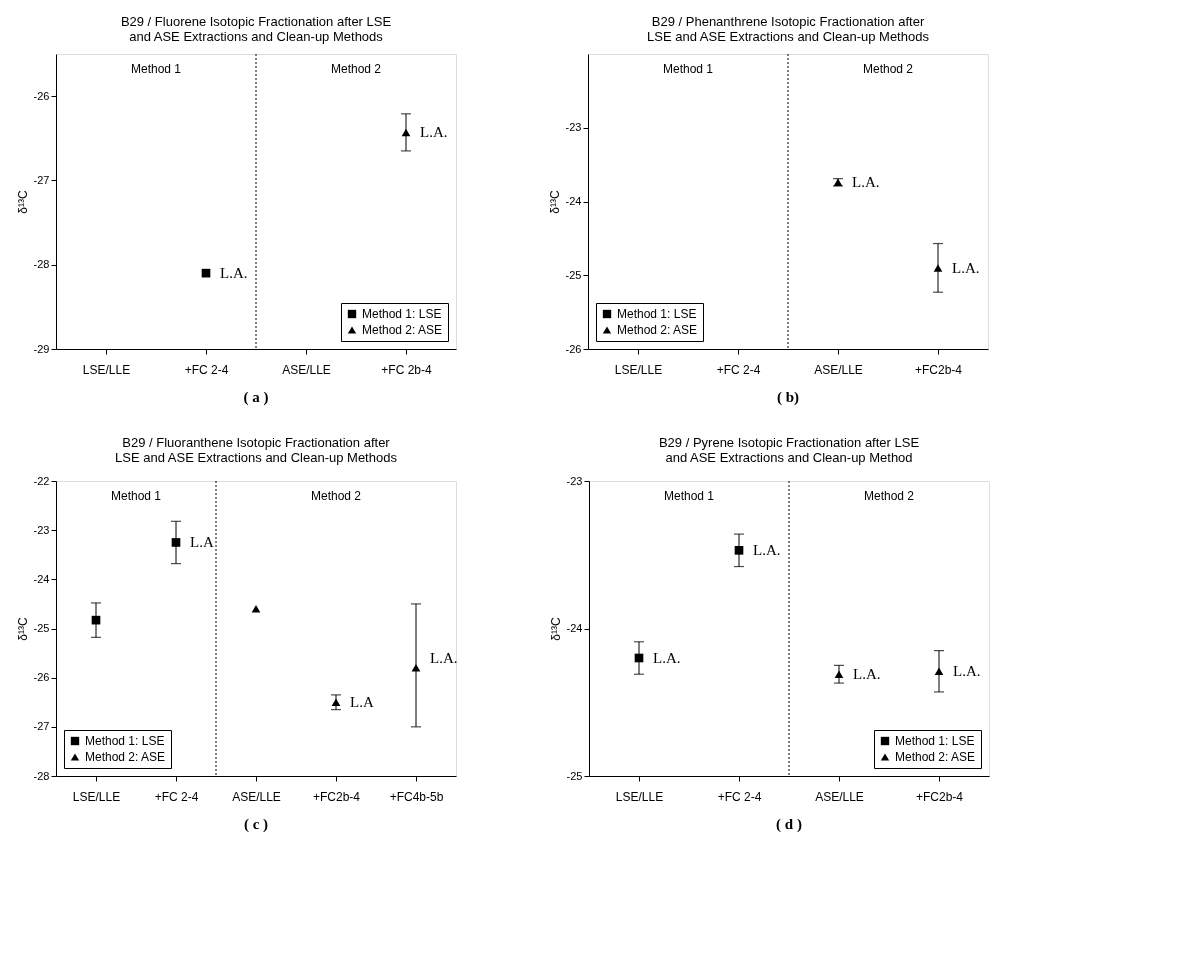  Describe the element at coordinates (41, 480) in the screenshot. I see `y-tick-label: -22` at that location.